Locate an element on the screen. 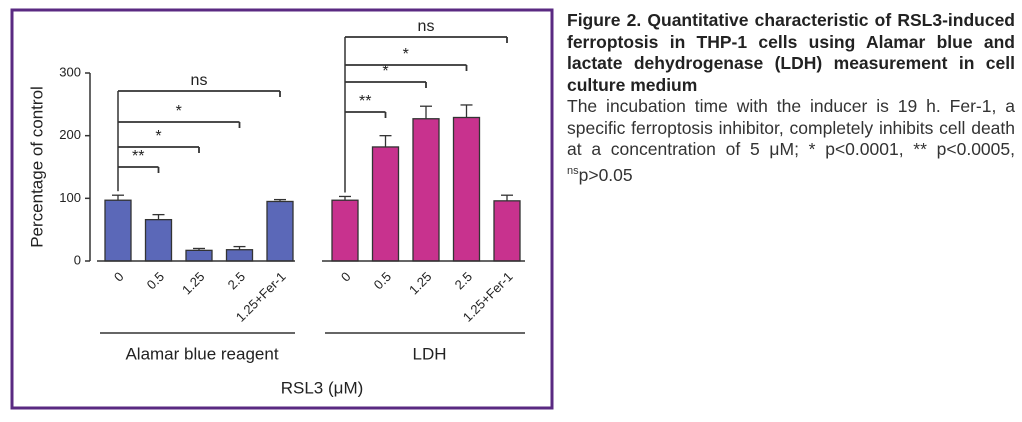  y-tick-label: 100 is located at coordinates (70, 197).